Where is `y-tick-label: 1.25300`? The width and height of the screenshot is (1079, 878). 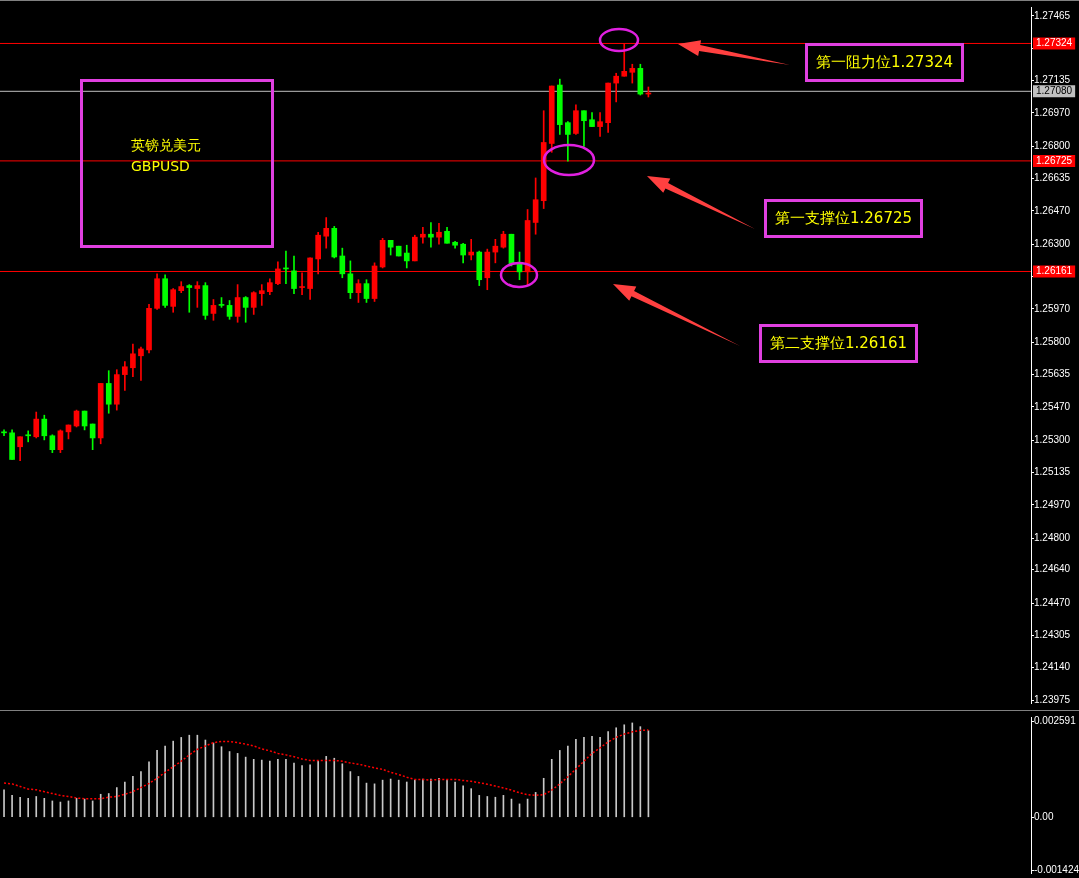 y-tick-label: 1.25300 is located at coordinates (1052, 440).